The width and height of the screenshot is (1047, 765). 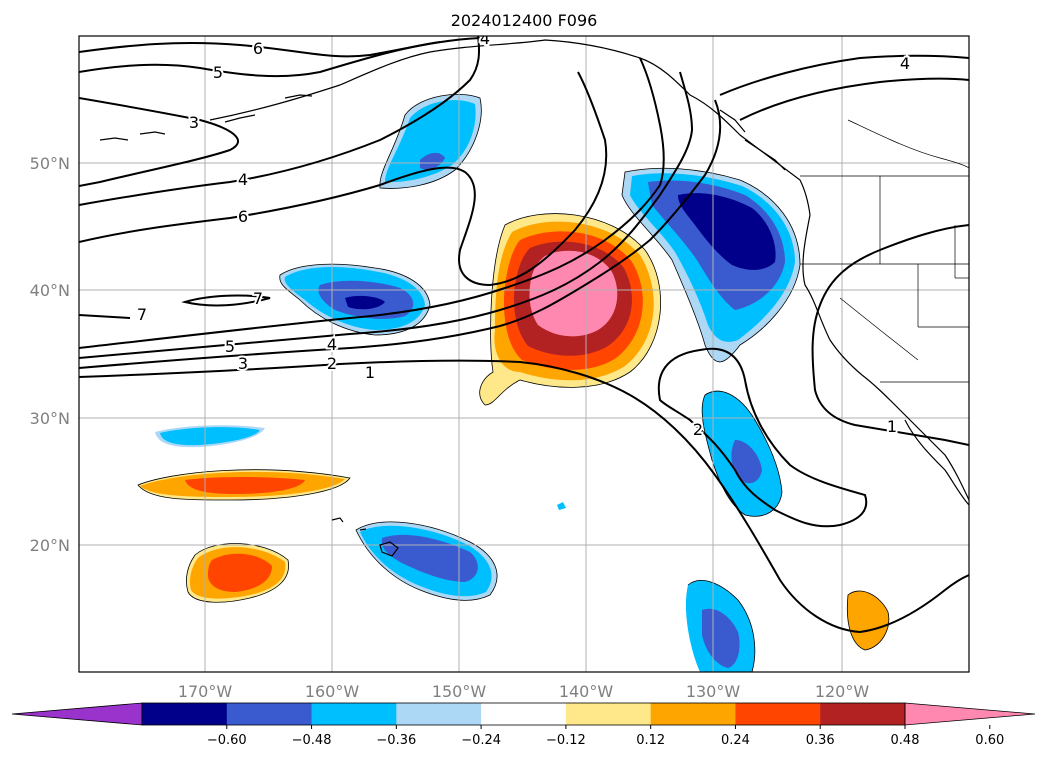 What do you see at coordinates (989, 740) in the screenshot?
I see `colorbar-tick-label: 0.60` at bounding box center [989, 740].